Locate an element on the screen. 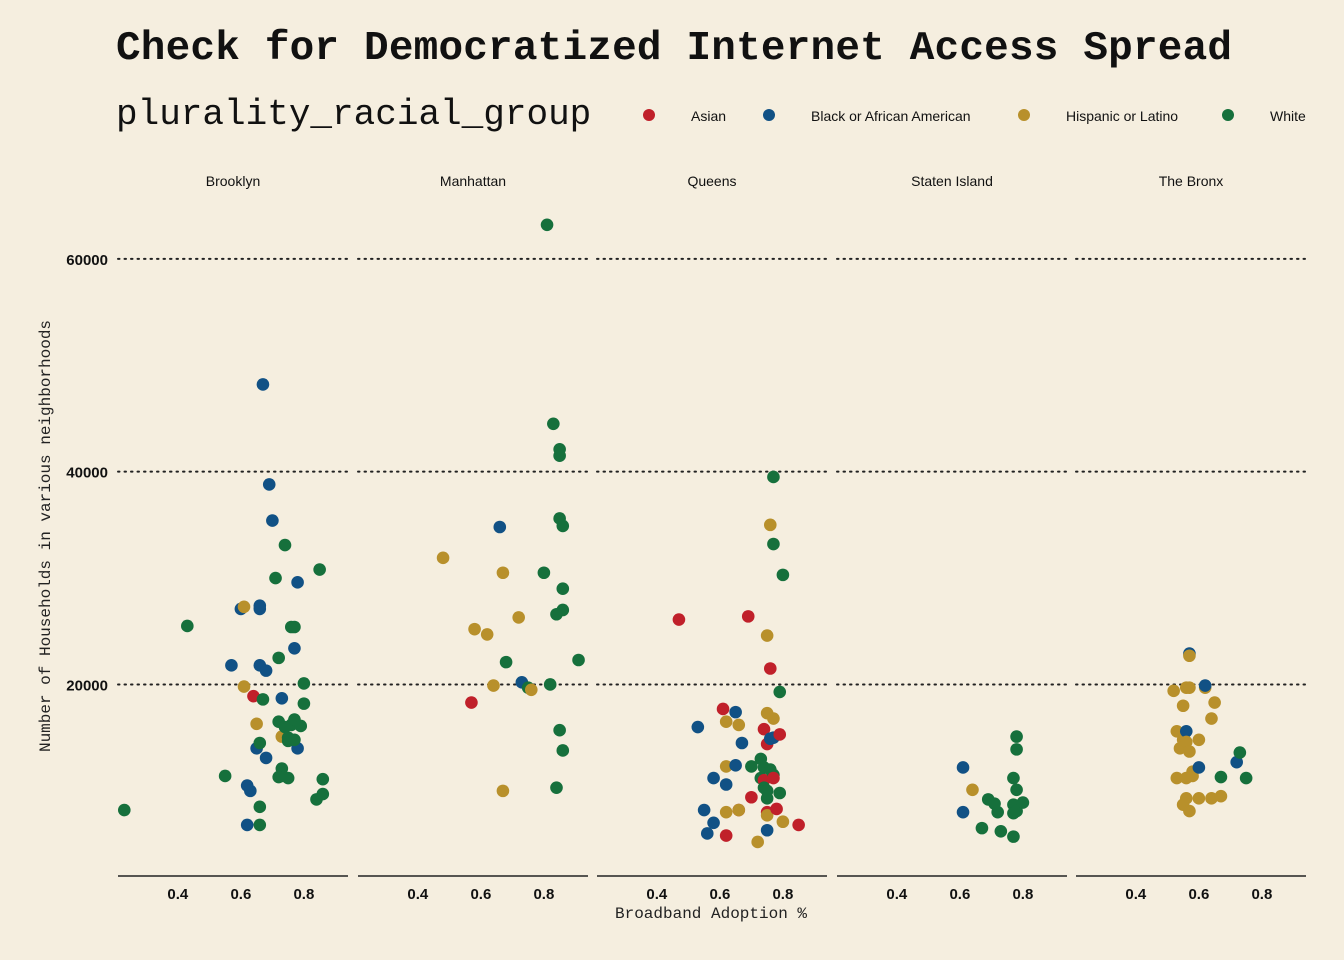 Image resolution: width=1344 pixels, height=960 pixels. x-tick-label-3-2: 0.8 is located at coordinates (1022, 894).